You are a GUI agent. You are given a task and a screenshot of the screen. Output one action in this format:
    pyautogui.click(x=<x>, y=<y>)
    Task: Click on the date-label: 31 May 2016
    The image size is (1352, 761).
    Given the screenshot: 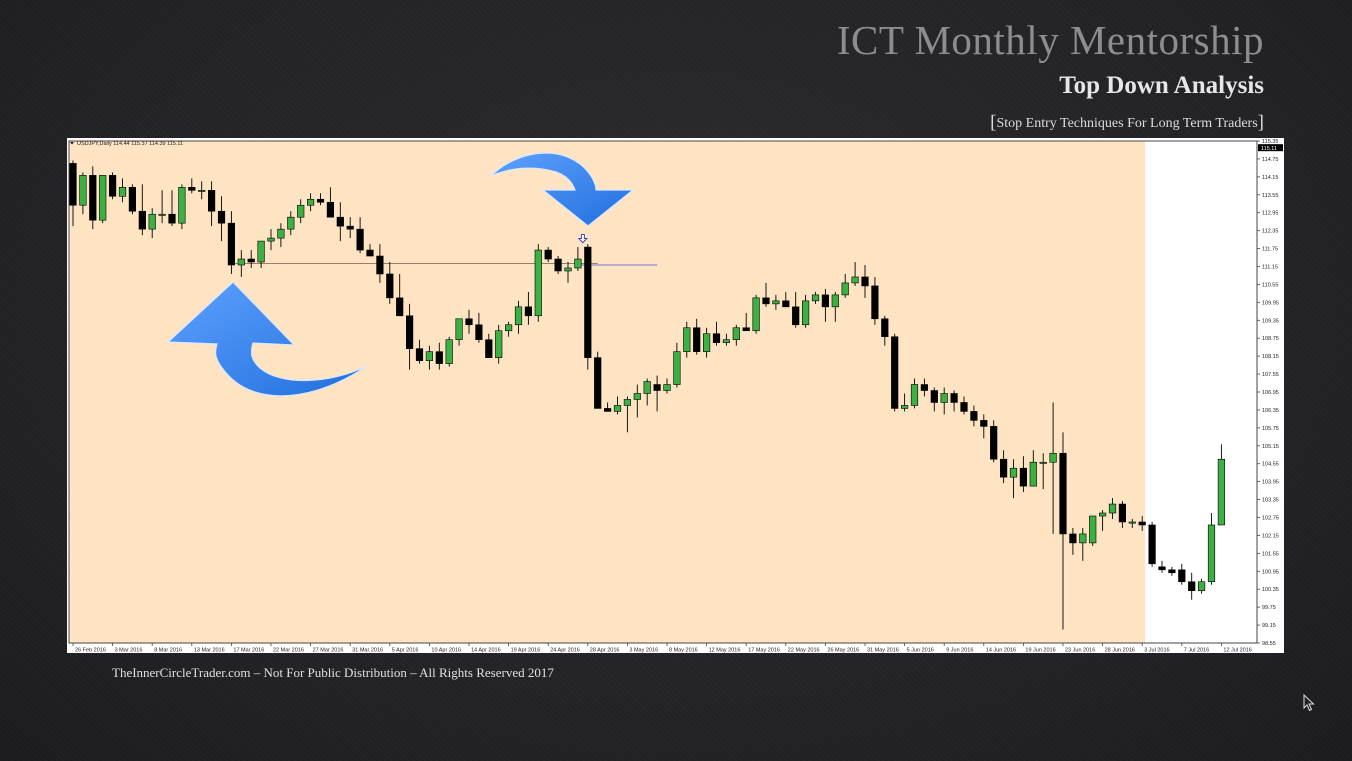 What is the action you would take?
    pyautogui.click(x=883, y=651)
    